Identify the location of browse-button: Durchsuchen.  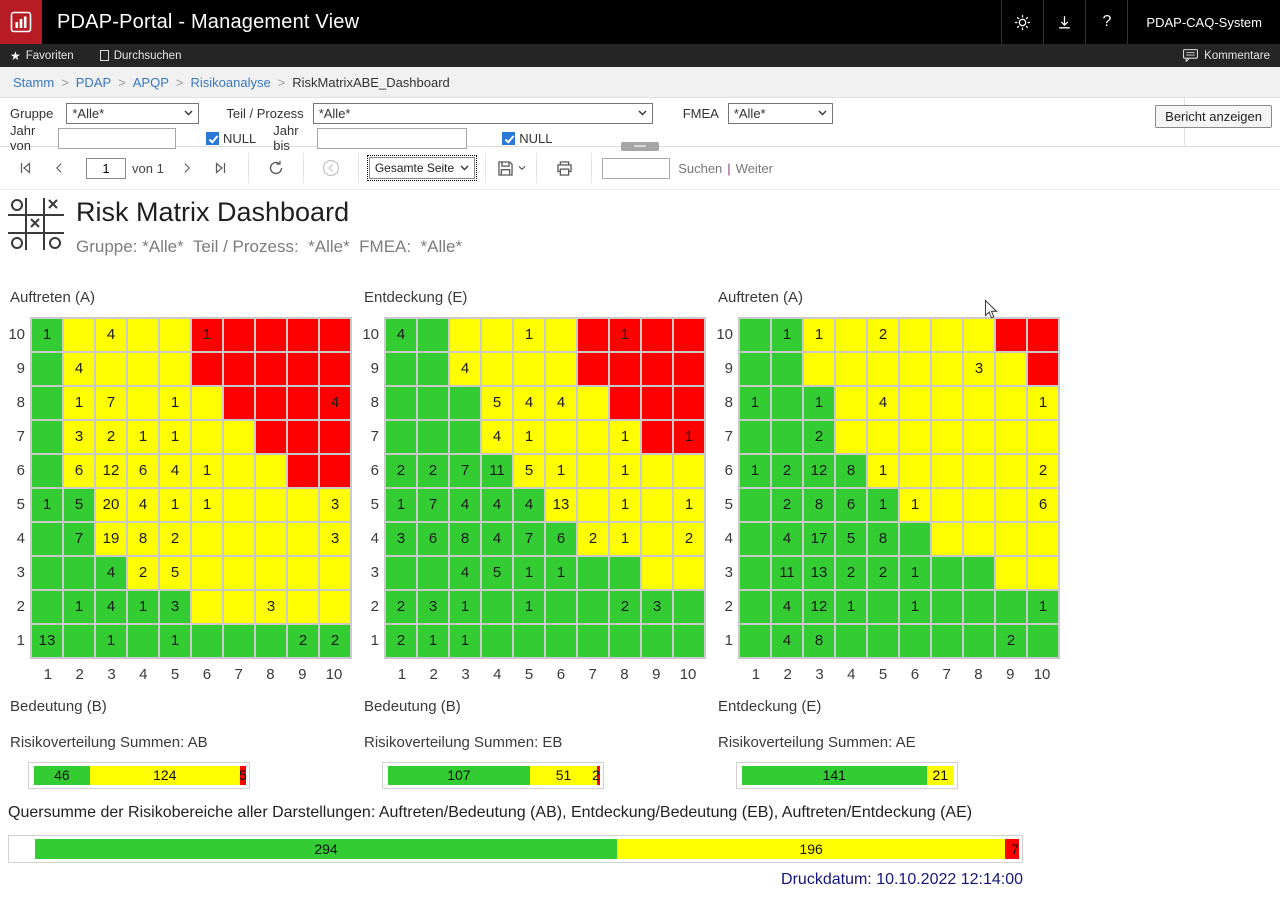
(140, 56).